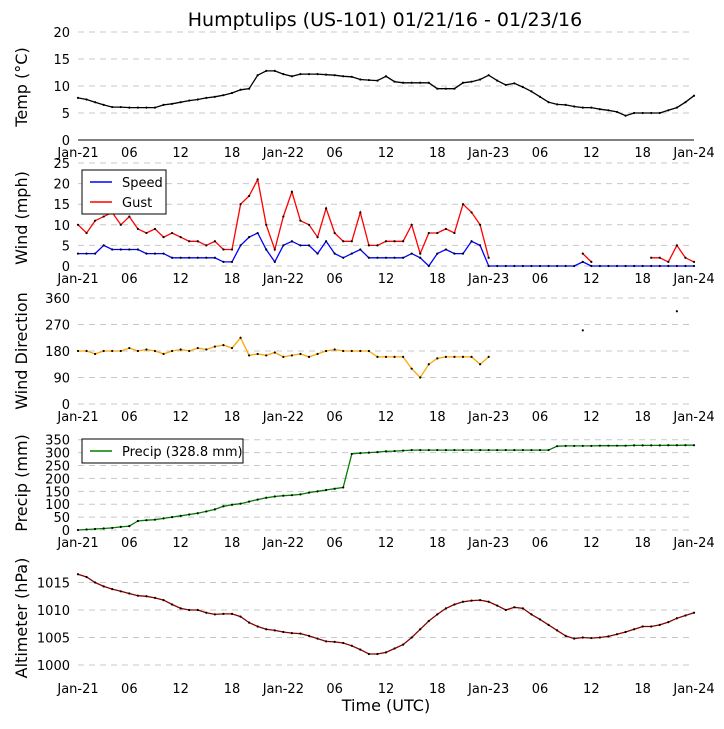  What do you see at coordinates (61, 185) in the screenshot?
I see `y-tick-label: 20` at bounding box center [61, 185].